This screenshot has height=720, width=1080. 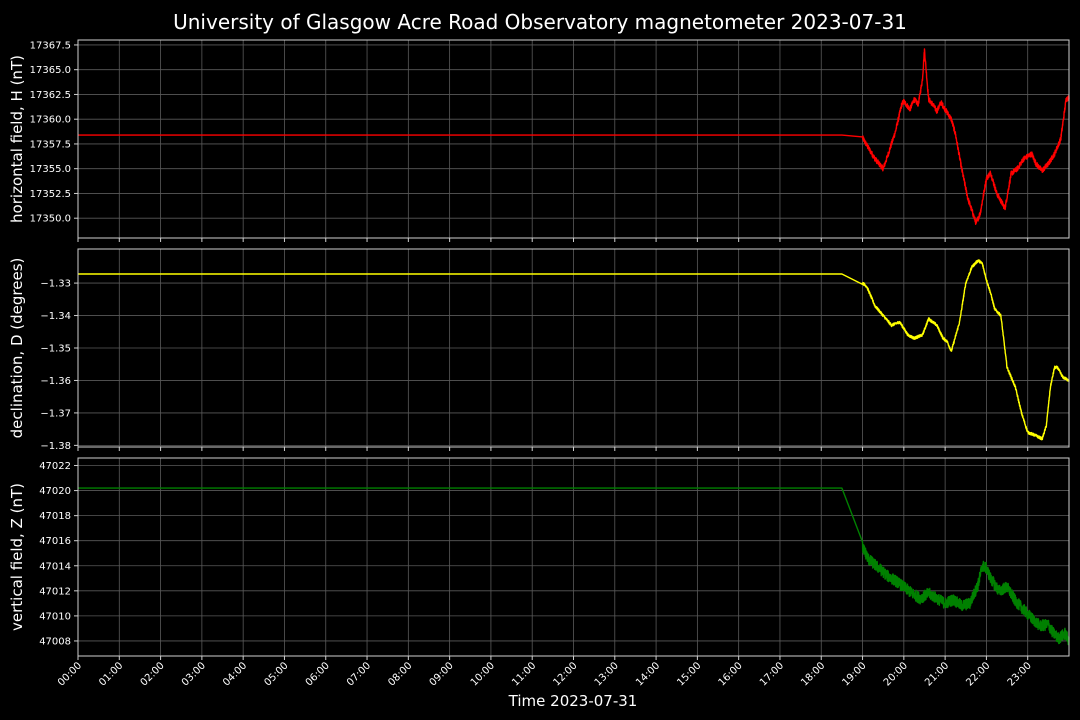 What do you see at coordinates (55, 641) in the screenshot?
I see `y-tick-label: 47008` at bounding box center [55, 641].